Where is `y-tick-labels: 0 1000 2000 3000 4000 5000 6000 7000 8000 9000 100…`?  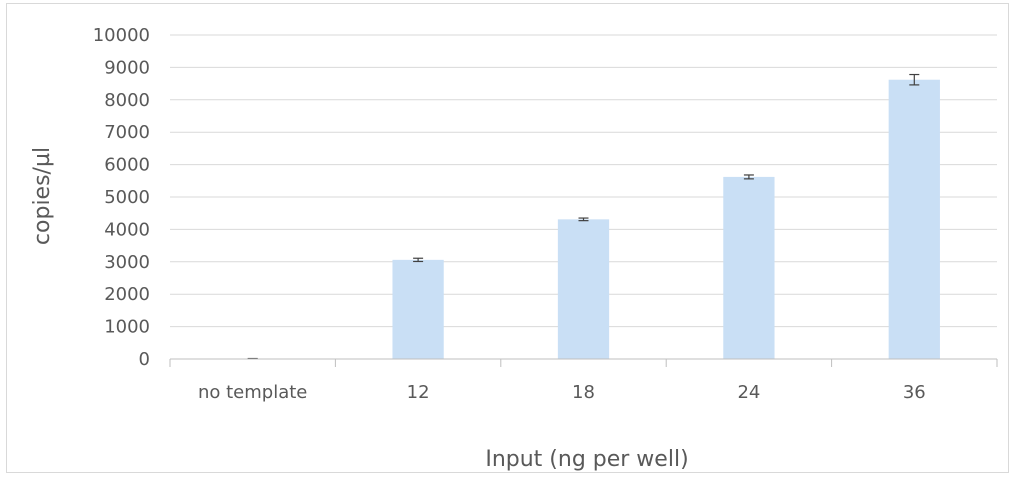 y-tick-labels: 0 1000 2000 3000 4000 5000 6000 7000 8000 9000 100… is located at coordinates (121, 197).